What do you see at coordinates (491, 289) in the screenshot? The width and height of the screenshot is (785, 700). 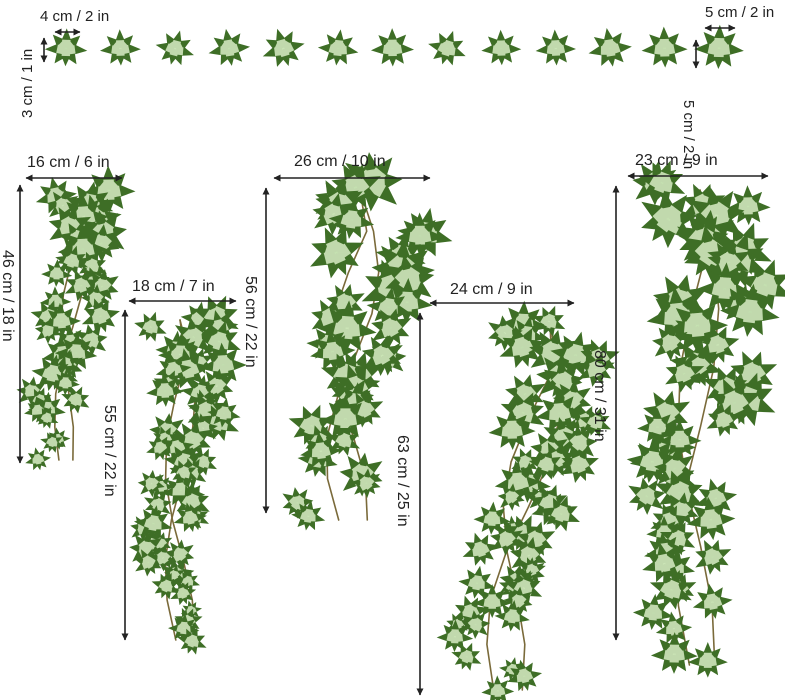 I see `vine-4-width-label: 24 cm / 9 in` at bounding box center [491, 289].